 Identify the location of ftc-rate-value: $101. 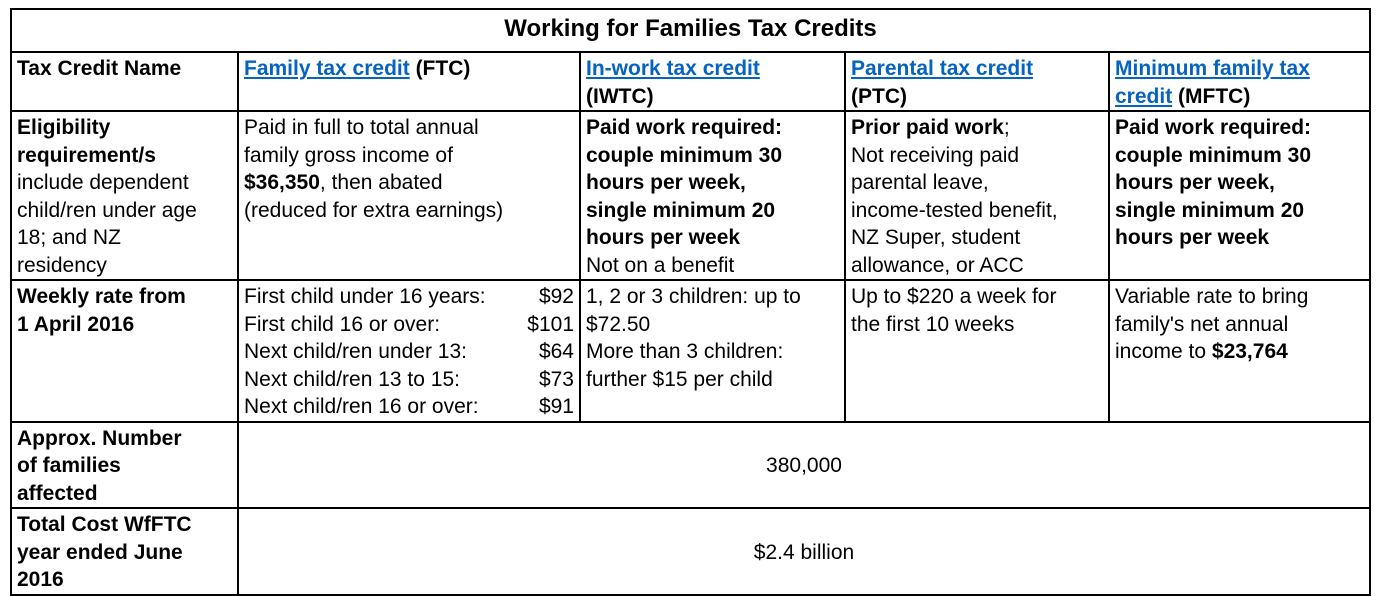
(550, 324).